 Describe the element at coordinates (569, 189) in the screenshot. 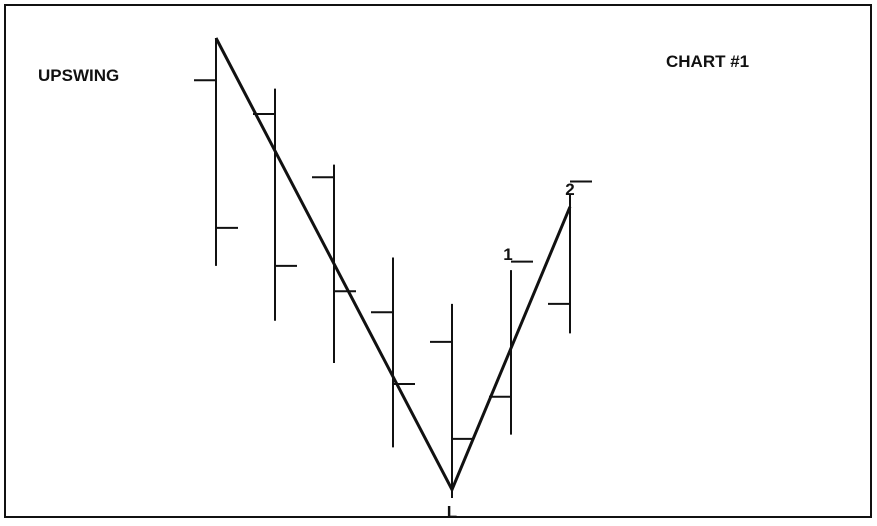

I see `annotation-label: 2` at that location.